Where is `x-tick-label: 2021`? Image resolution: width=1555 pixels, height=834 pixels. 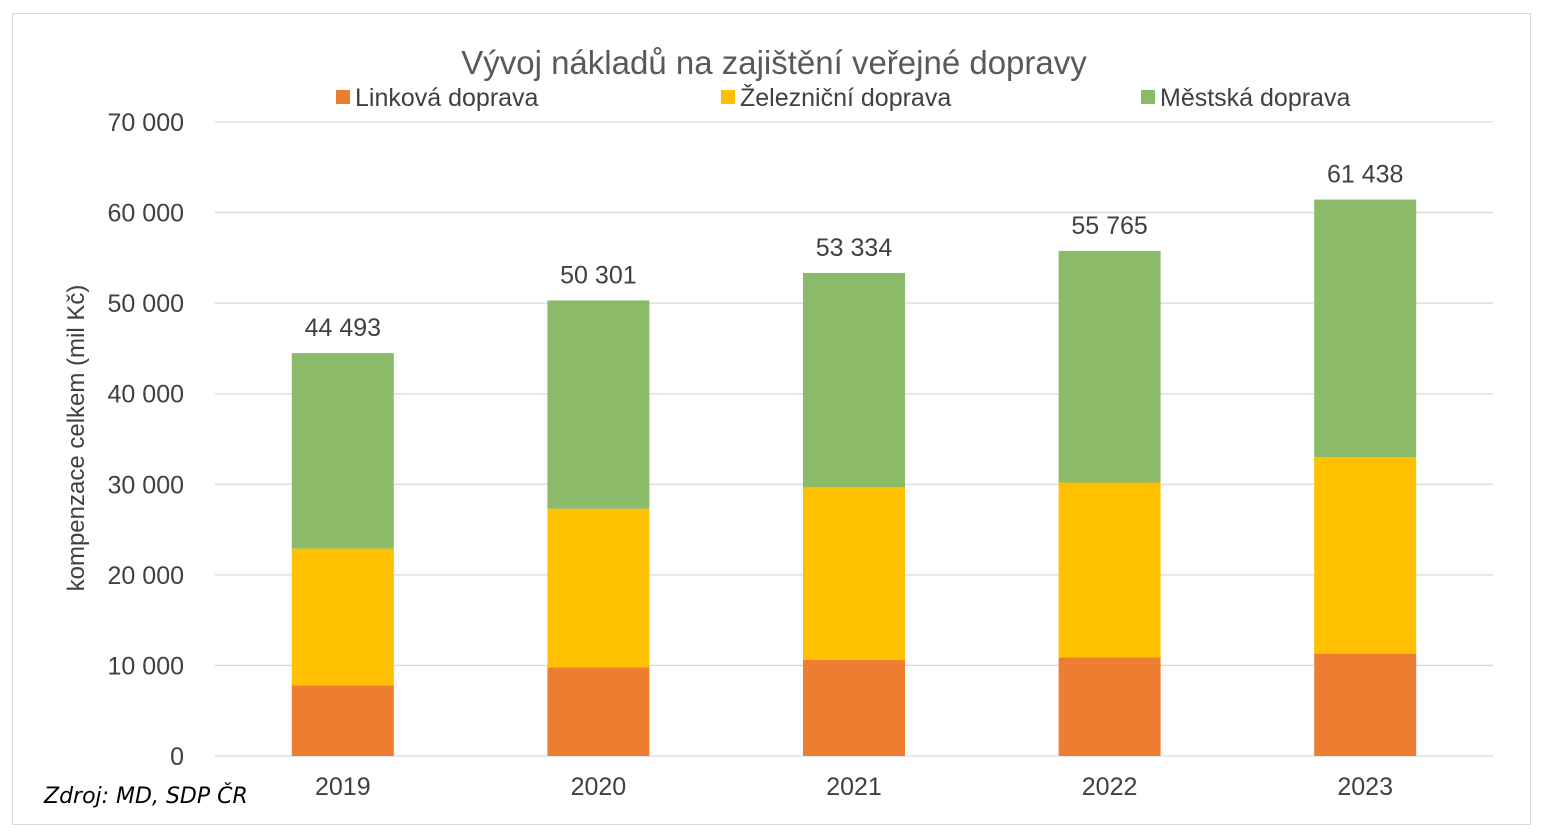 x-tick-label: 2021 is located at coordinates (854, 787).